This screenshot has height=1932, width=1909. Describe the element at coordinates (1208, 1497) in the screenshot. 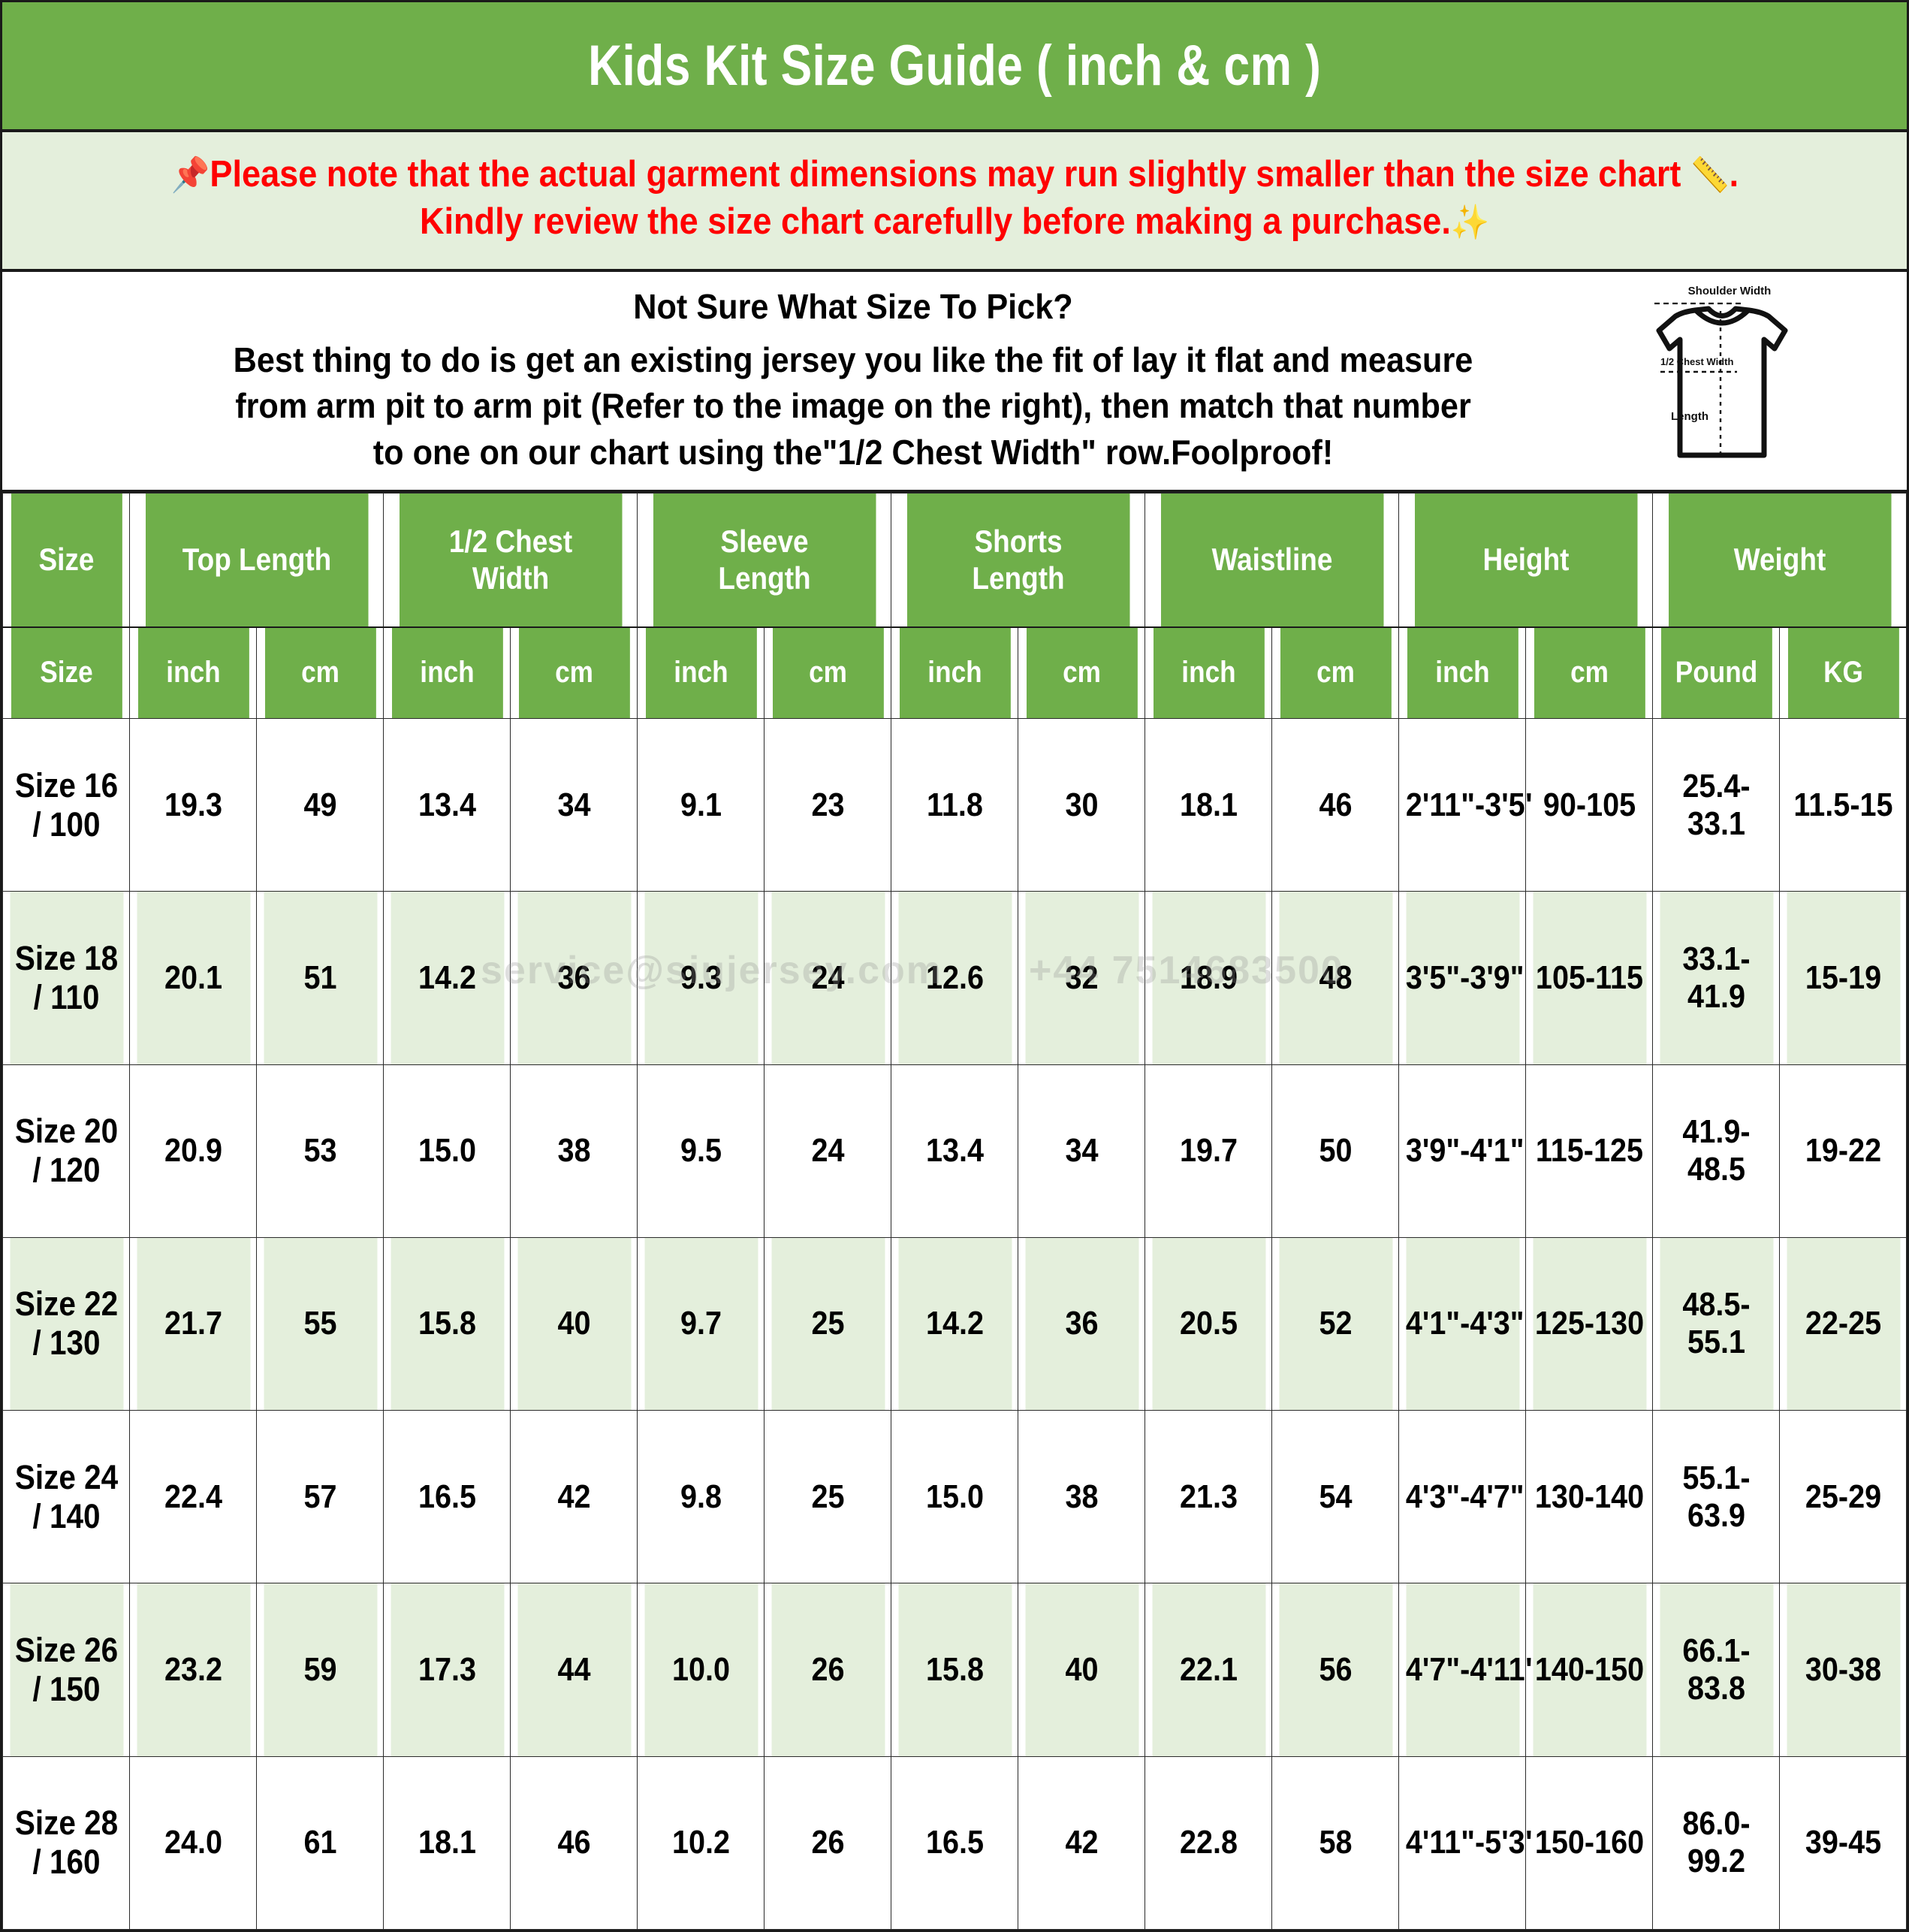

I see `table-cell: 21.3` at that location.